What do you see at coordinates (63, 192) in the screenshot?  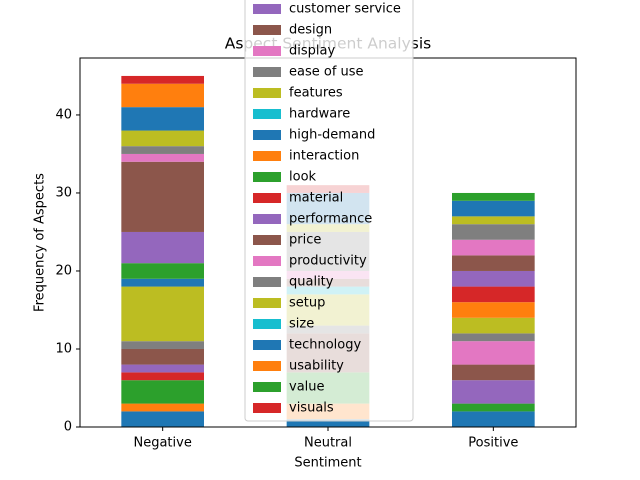 I see `y-tick-label: 30` at bounding box center [63, 192].